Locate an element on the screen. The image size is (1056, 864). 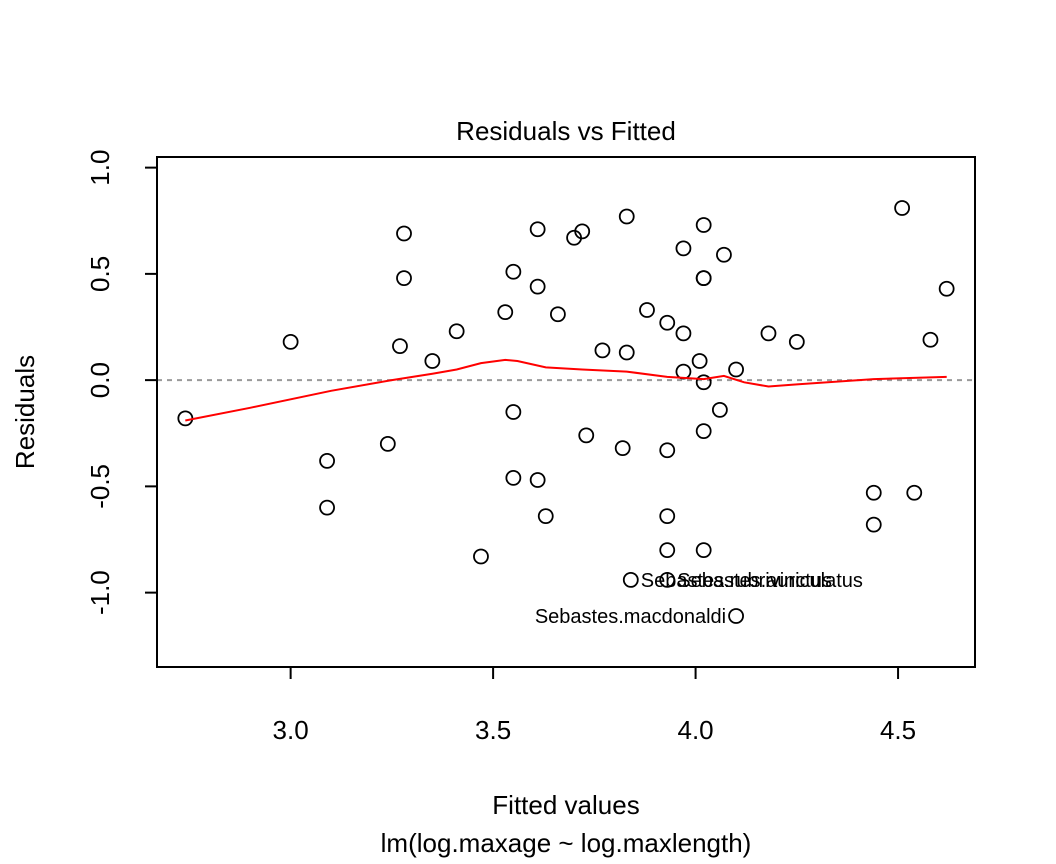
point-annotation: Sebastes.macdonaldi is located at coordinates (630, 617).